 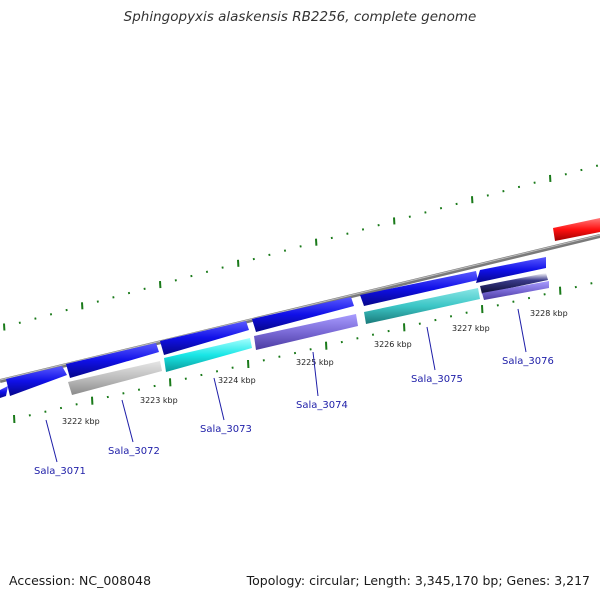 I want to click on scale-label: 3223 kbp, so click(x=159, y=400).